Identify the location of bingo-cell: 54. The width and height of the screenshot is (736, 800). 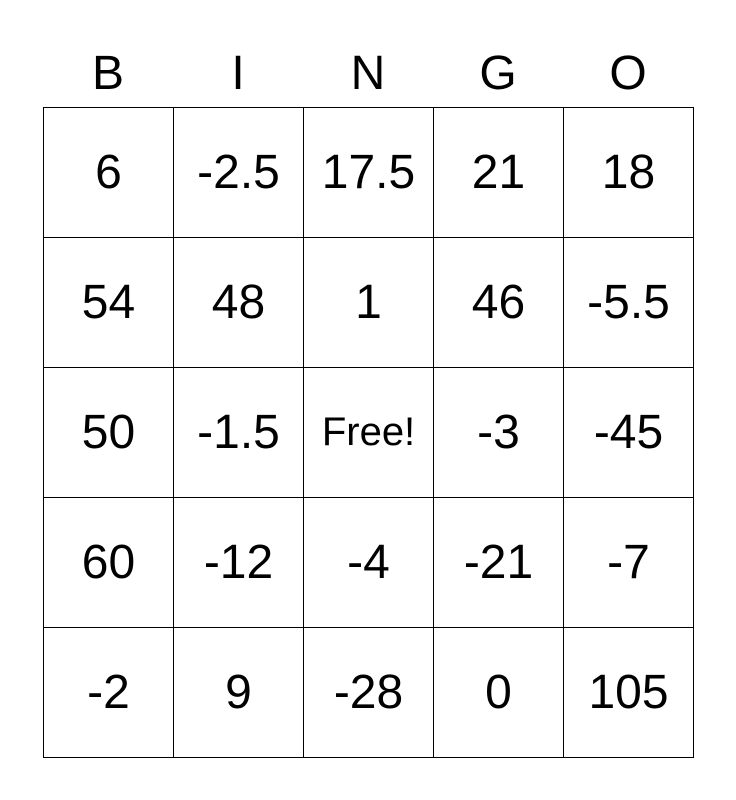
(108, 302).